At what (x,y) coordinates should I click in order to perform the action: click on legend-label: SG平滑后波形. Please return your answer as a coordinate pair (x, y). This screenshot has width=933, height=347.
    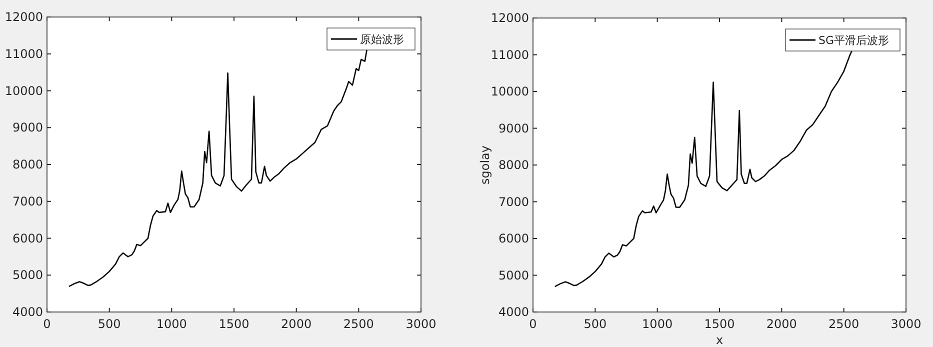
    Looking at the image, I should click on (853, 40).